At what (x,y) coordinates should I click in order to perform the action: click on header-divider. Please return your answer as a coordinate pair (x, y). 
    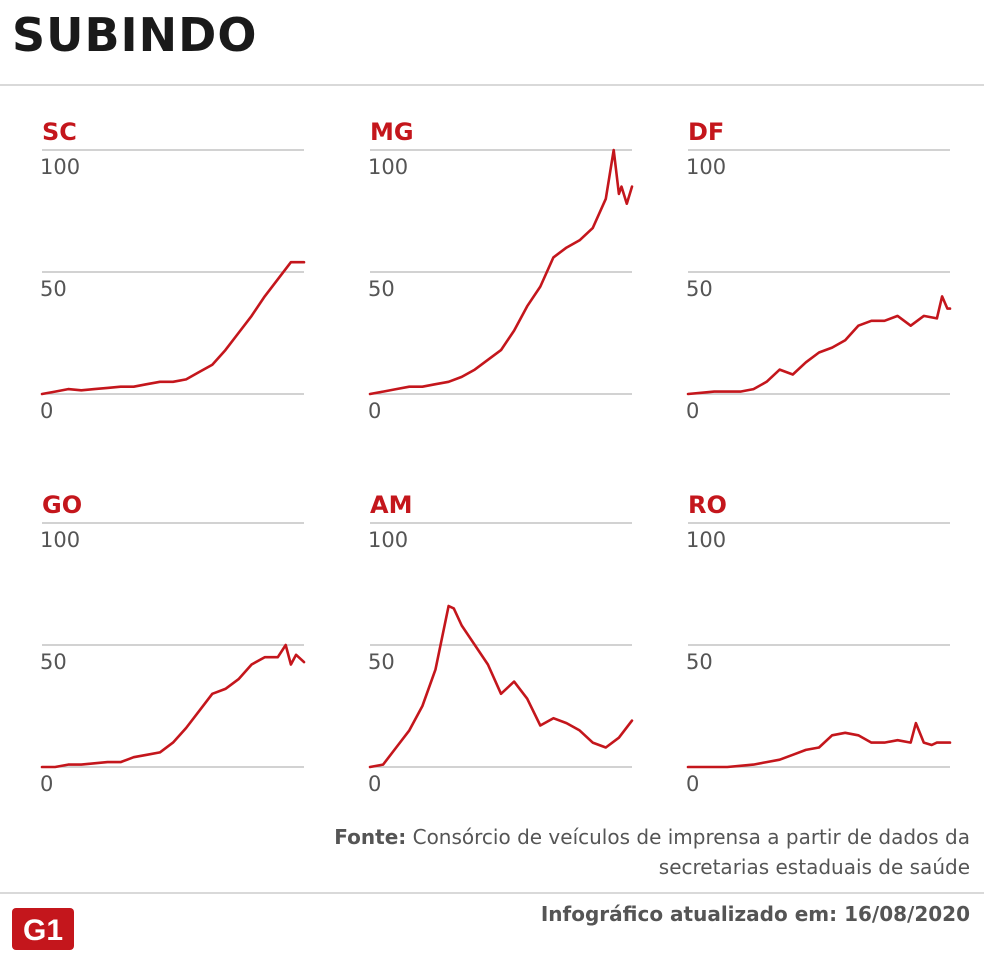
    Looking at the image, I should click on (492, 85).